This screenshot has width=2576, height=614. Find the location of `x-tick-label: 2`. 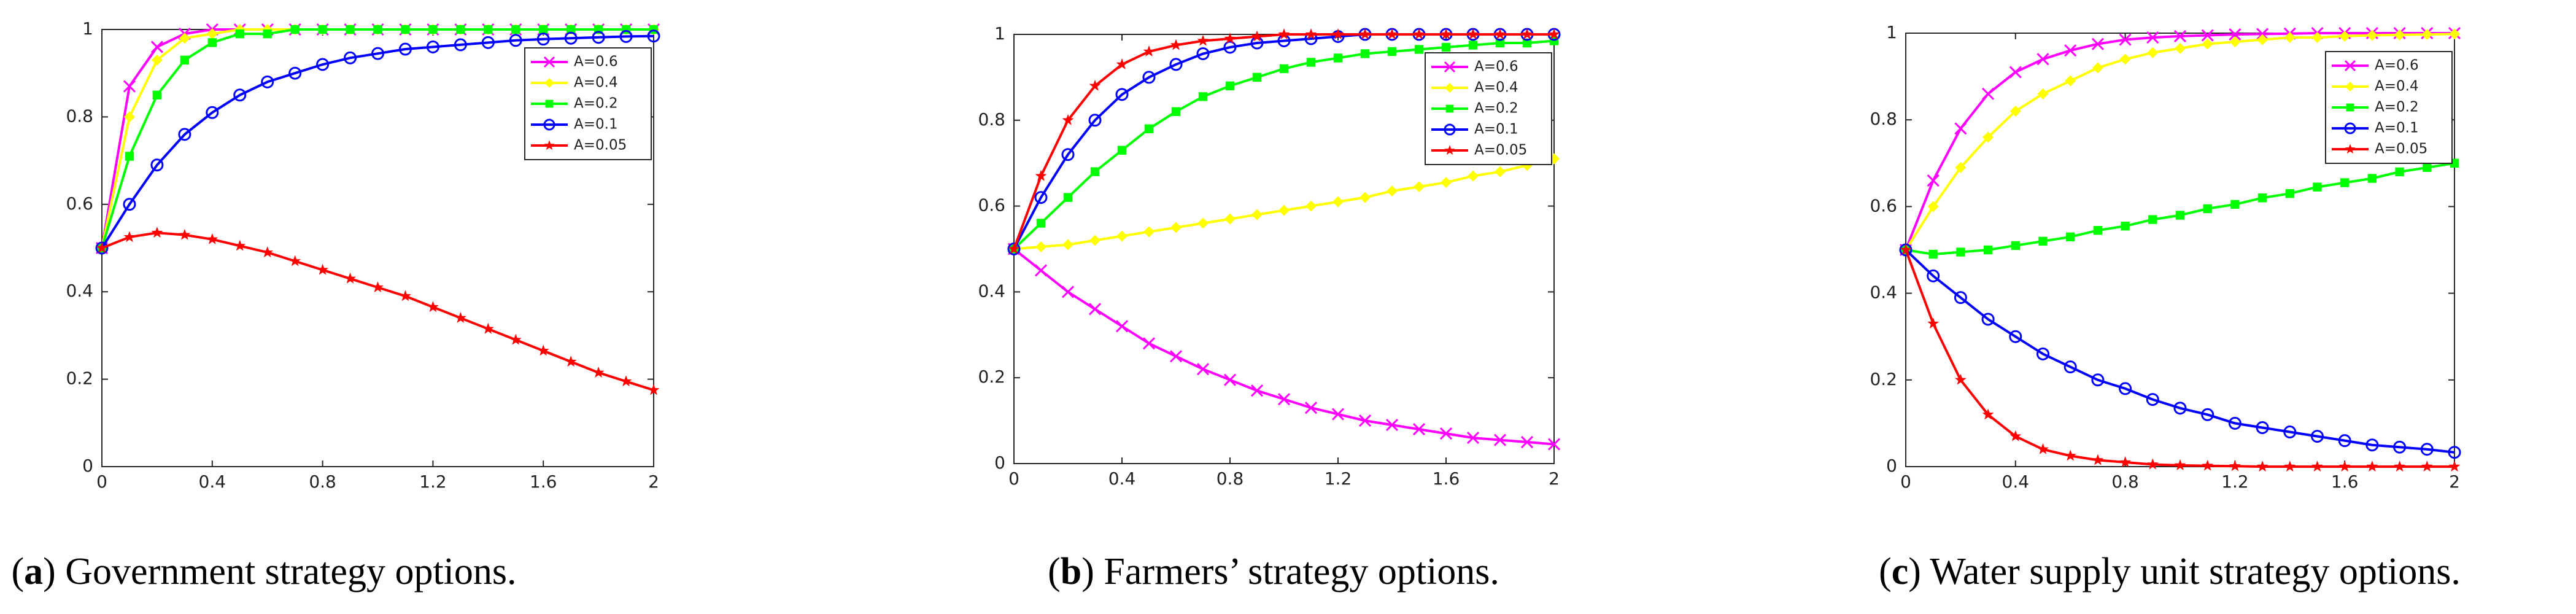

x-tick-label: 2 is located at coordinates (2454, 482).